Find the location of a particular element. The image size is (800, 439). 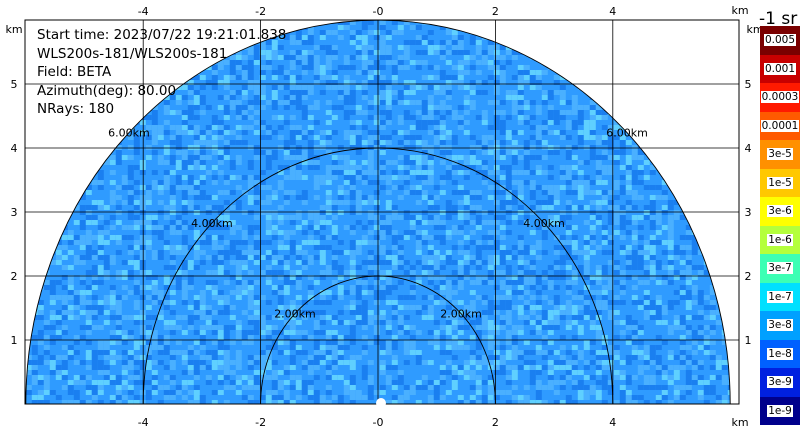

x-tick-label-bottom: 2 is located at coordinates (495, 422).